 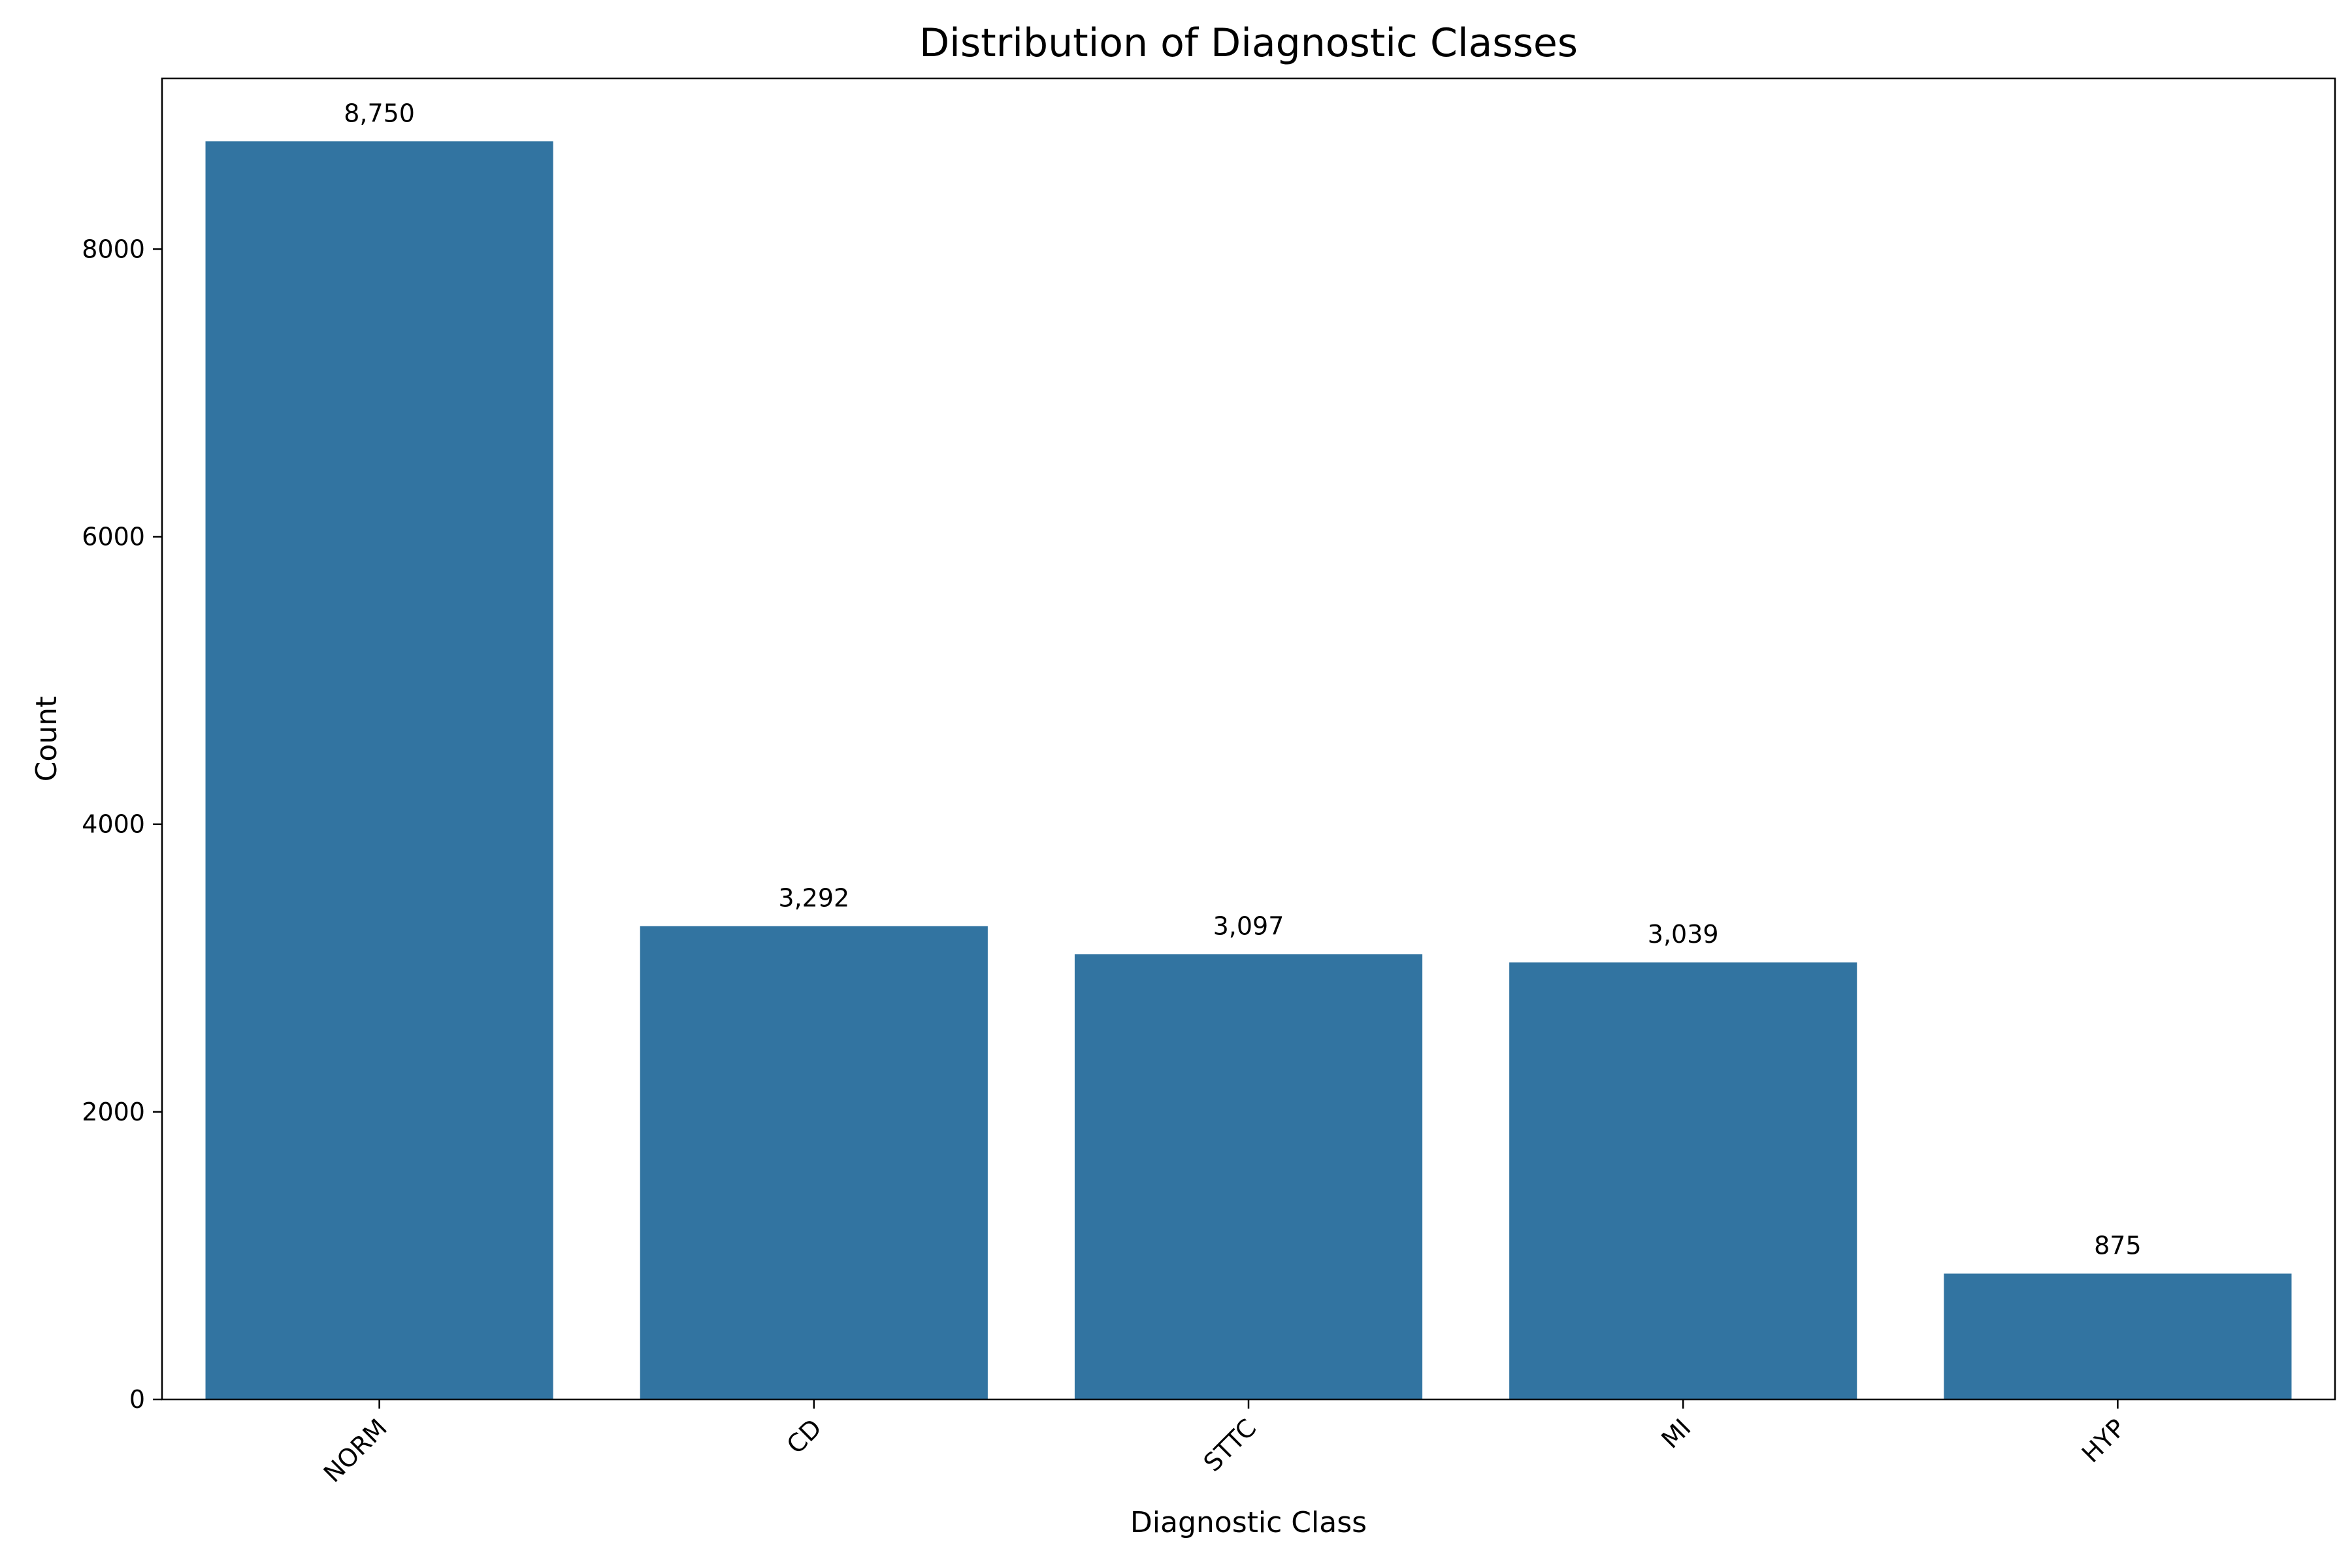 What do you see at coordinates (2118, 1336) in the screenshot?
I see `bar-hyp` at bounding box center [2118, 1336].